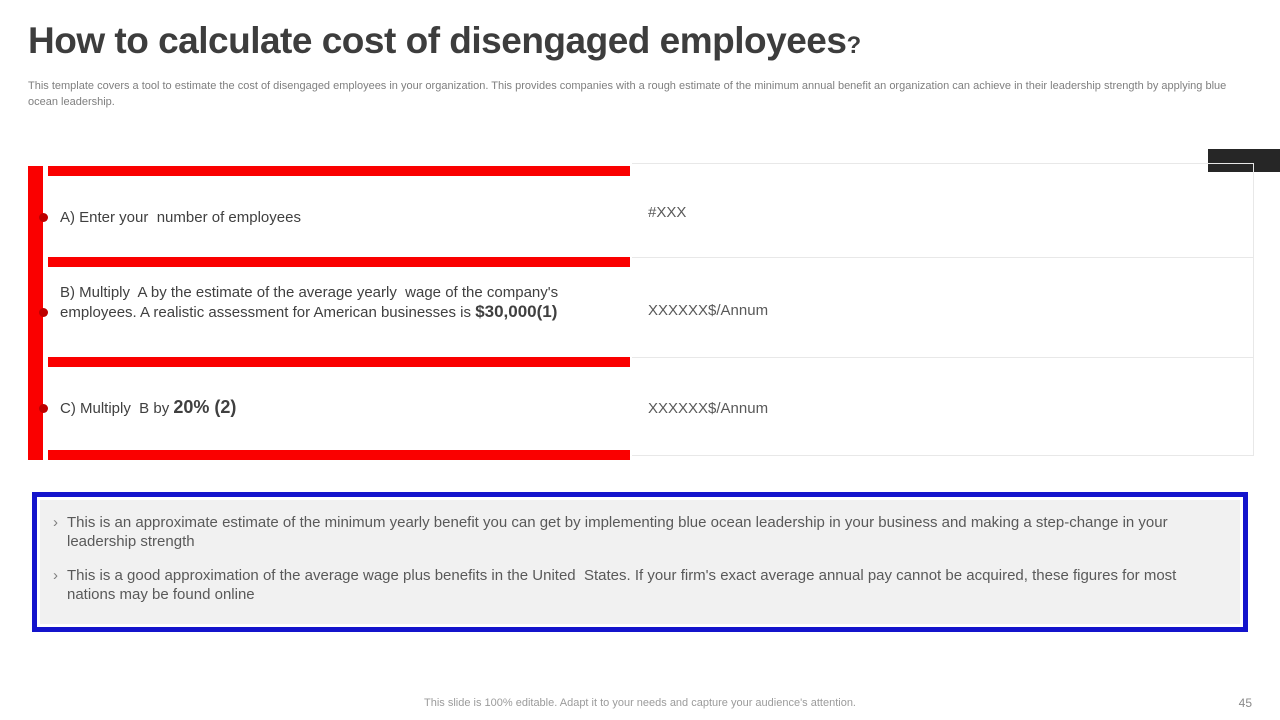  What do you see at coordinates (340, 408) in the screenshot?
I see `row-c-label: C) Multiply B by 20% (2)` at bounding box center [340, 408].